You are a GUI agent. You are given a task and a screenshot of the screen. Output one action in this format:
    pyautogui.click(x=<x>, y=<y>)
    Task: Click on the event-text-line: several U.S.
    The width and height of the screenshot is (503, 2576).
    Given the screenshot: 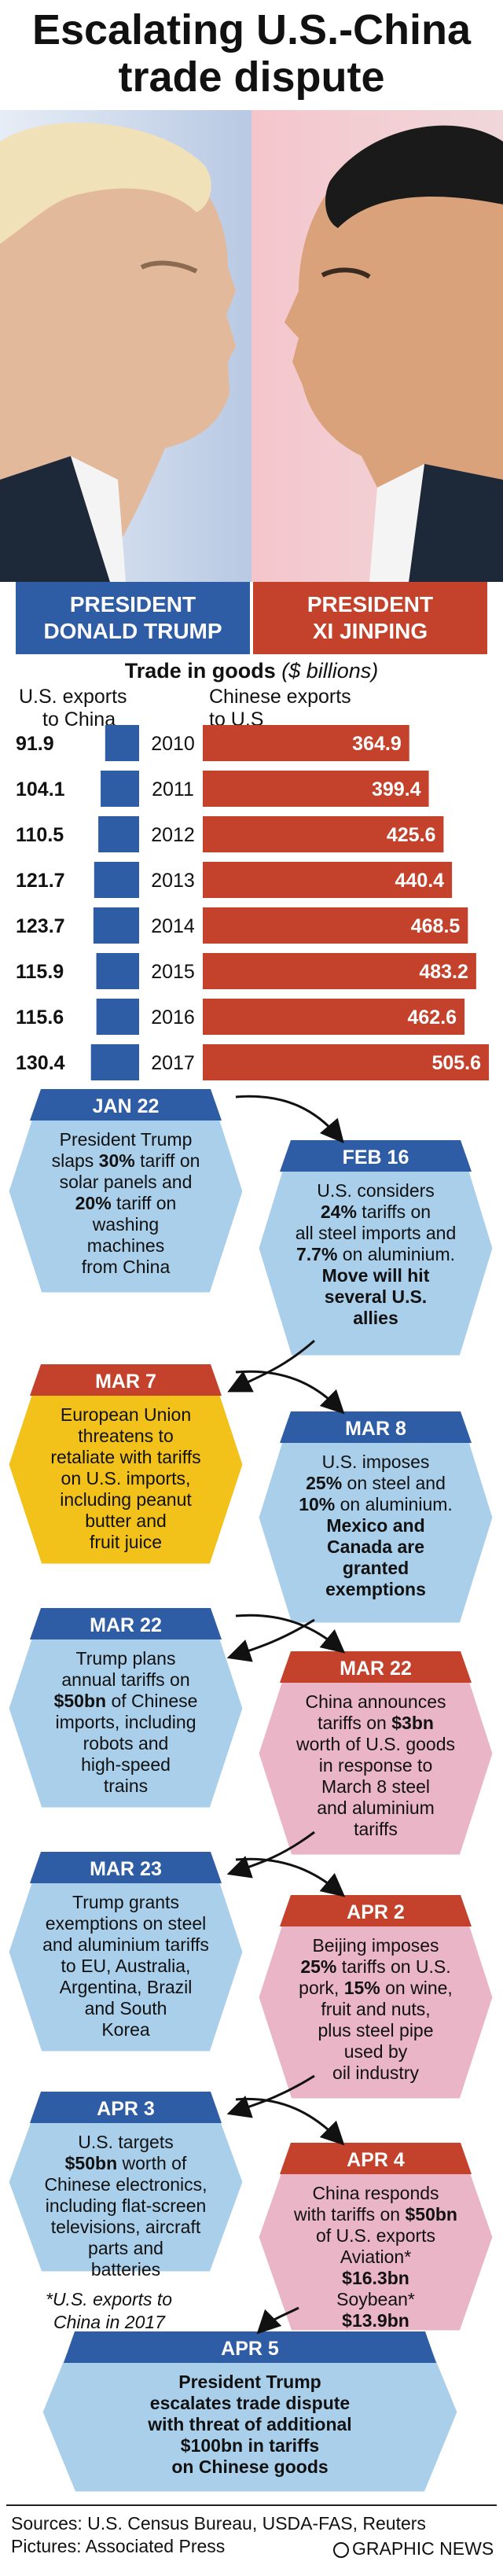 What is the action you would take?
    pyautogui.click(x=376, y=1296)
    